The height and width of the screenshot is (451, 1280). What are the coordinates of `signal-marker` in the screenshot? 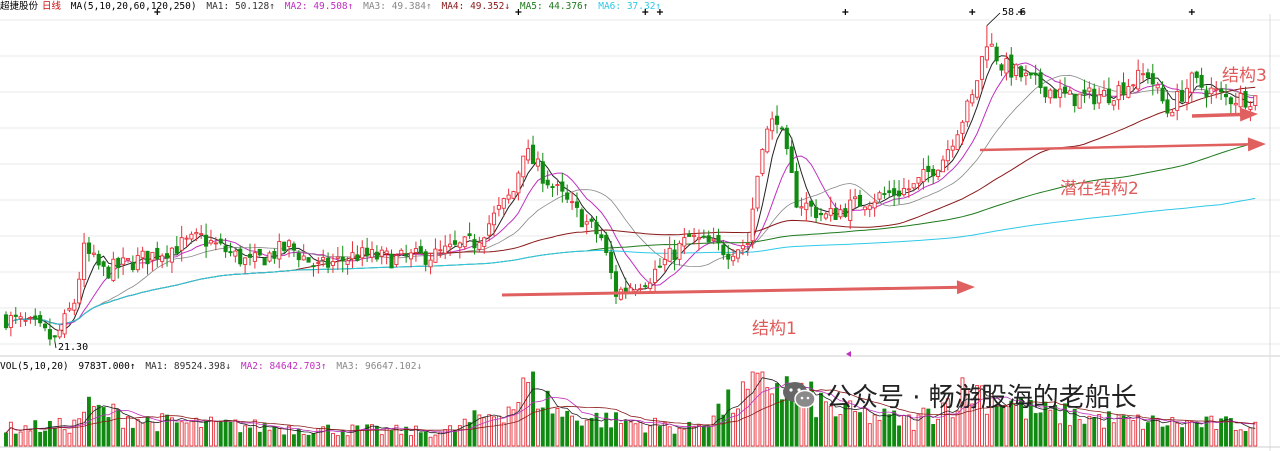 It's located at (1021, 12).